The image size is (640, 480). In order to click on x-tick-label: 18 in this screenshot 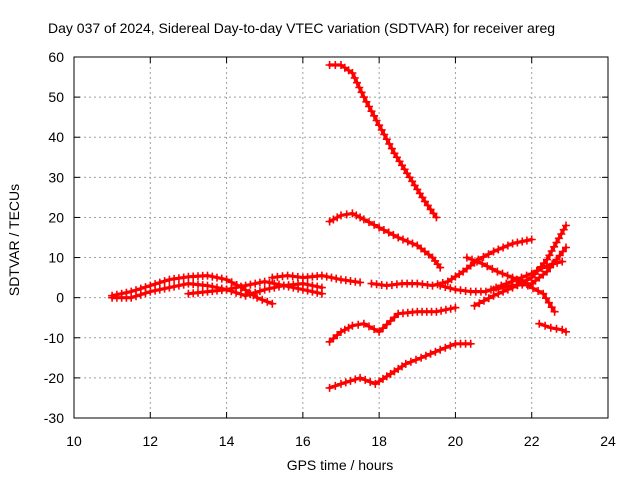, I will do `click(379, 441)`.